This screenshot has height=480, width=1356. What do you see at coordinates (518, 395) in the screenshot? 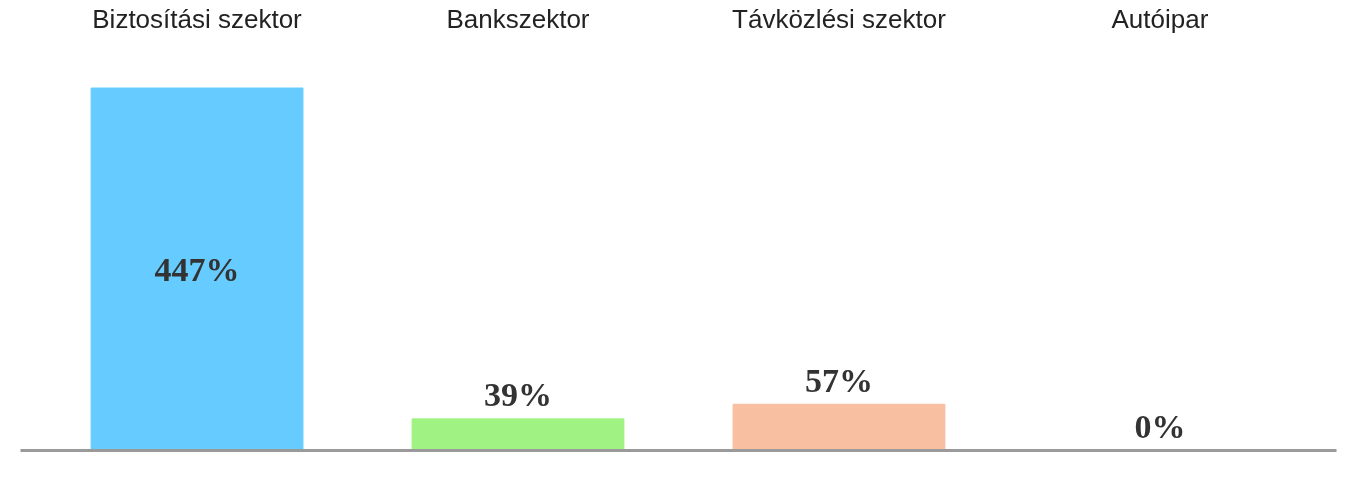
I see `data-label: 39%` at bounding box center [518, 395].